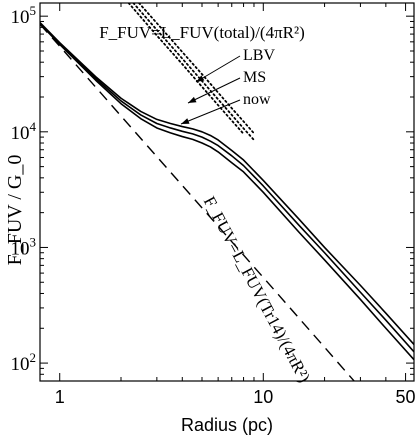 This screenshot has width=415, height=437. Describe the element at coordinates (263, 397) in the screenshot. I see `x-tick-label: 10` at that location.